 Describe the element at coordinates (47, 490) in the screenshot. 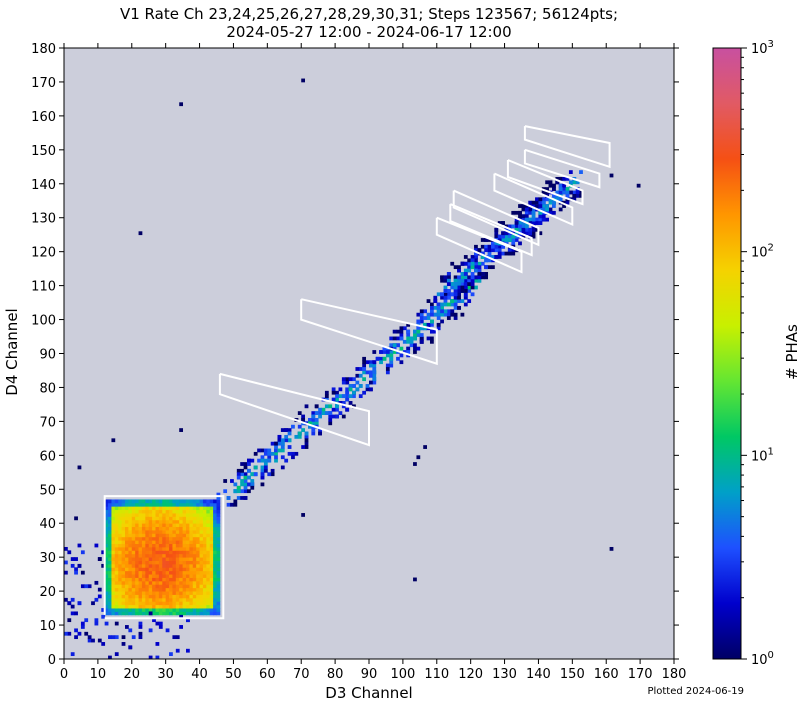

I see `y-tick-label: 50` at that location.